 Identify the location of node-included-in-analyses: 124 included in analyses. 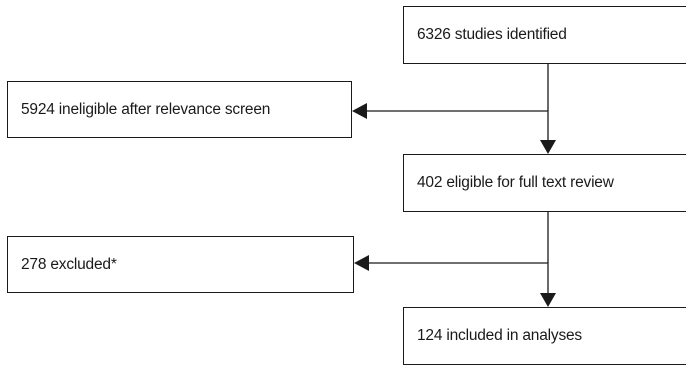
(544, 336).